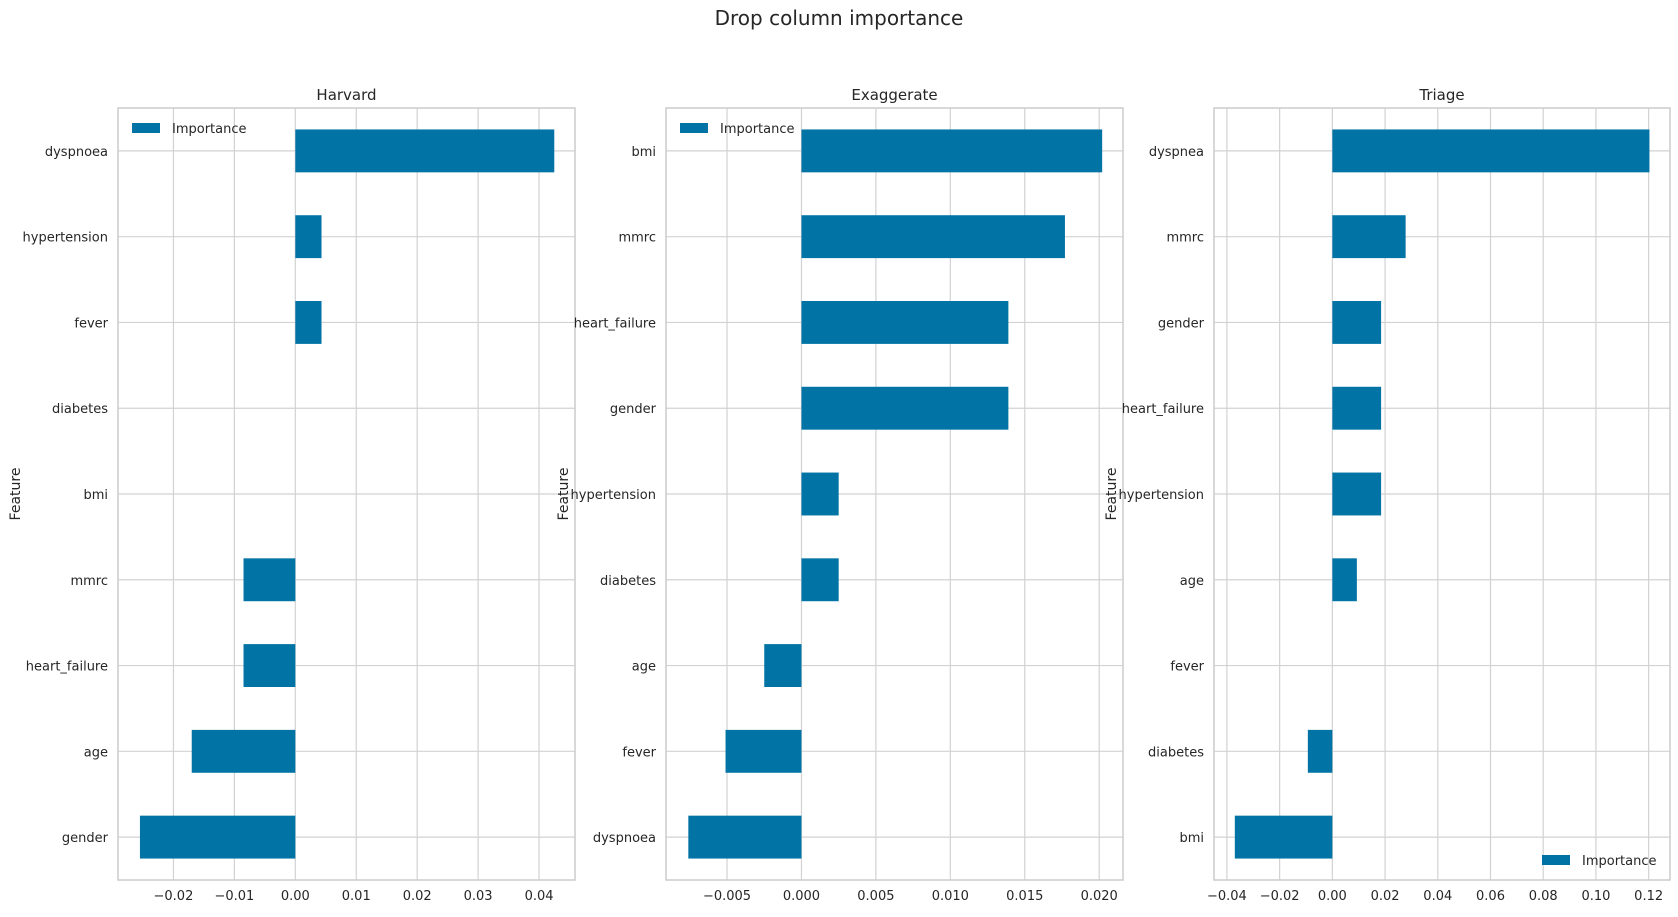 This screenshot has width=1678, height=917. What do you see at coordinates (1543, 896) in the screenshot?
I see `x-tick-label: 0.08` at bounding box center [1543, 896].